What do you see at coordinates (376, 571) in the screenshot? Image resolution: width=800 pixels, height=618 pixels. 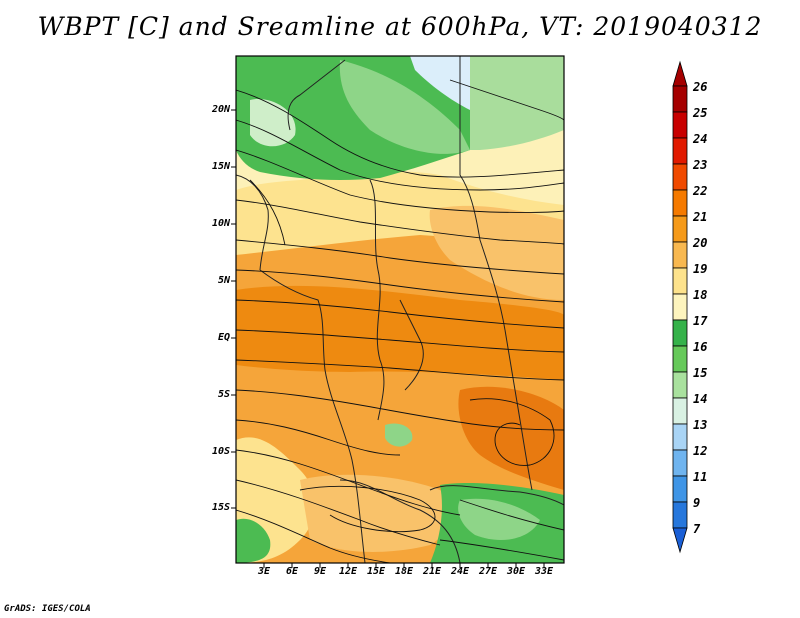 I see `lon-label-15e: 15E` at bounding box center [376, 571].